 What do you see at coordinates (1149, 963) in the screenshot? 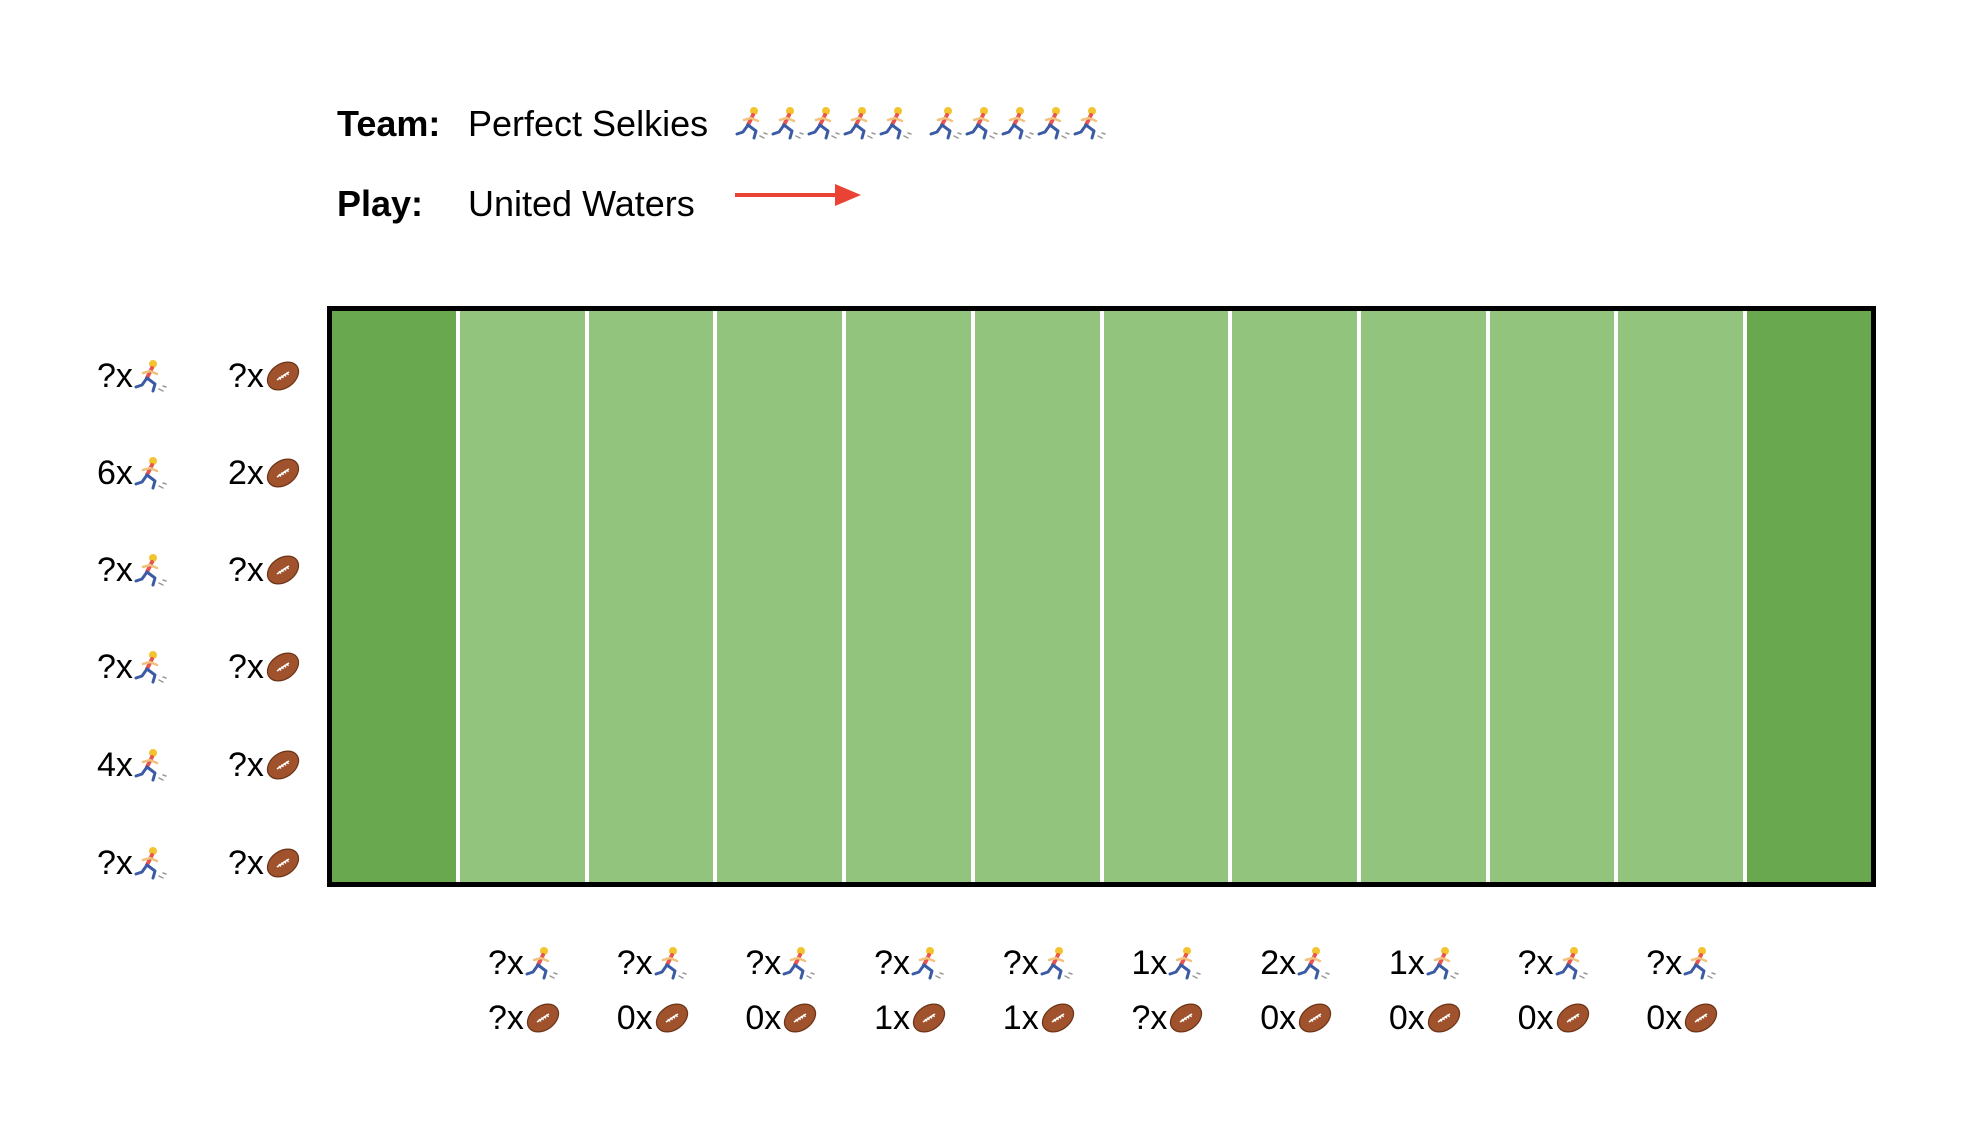
I see `zone-player-count-count: 1x` at bounding box center [1149, 963].